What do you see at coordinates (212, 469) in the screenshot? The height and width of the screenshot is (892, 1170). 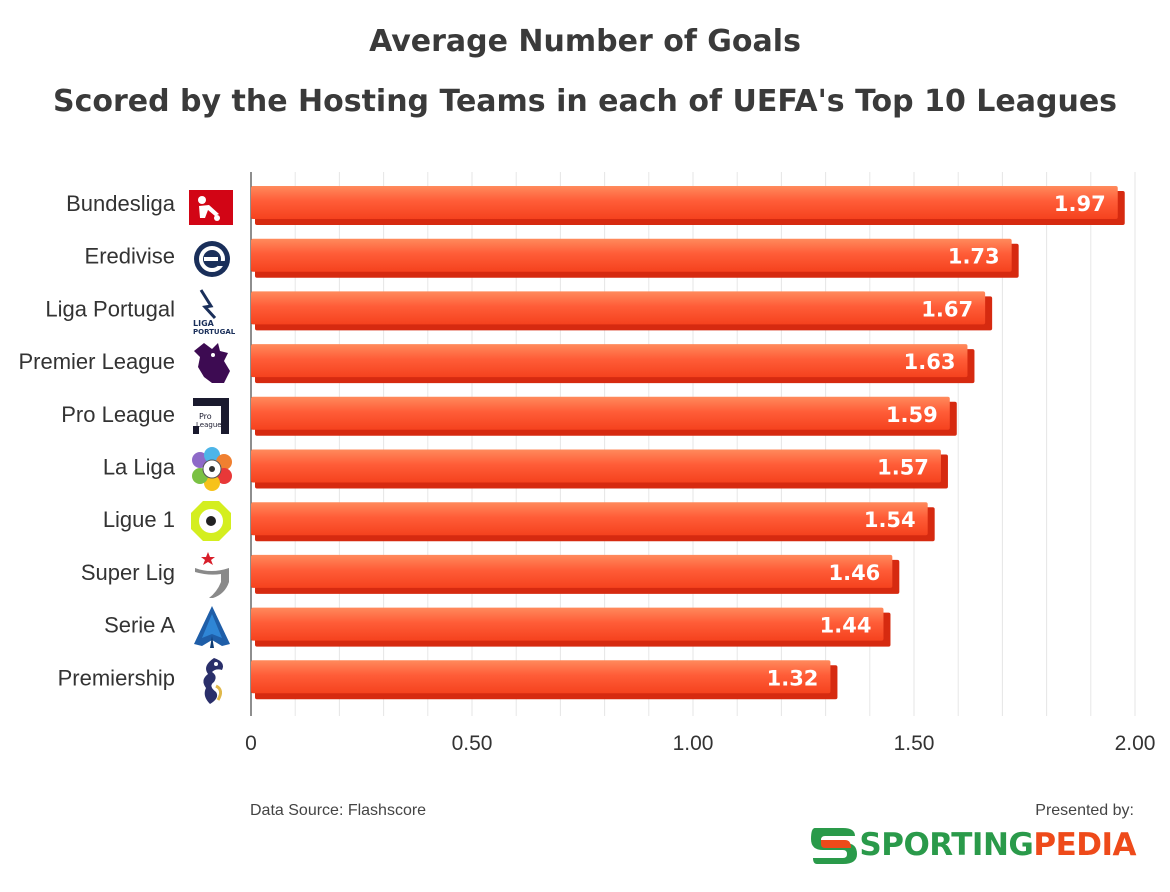 I see `la-liga-logo-icon` at bounding box center [212, 469].